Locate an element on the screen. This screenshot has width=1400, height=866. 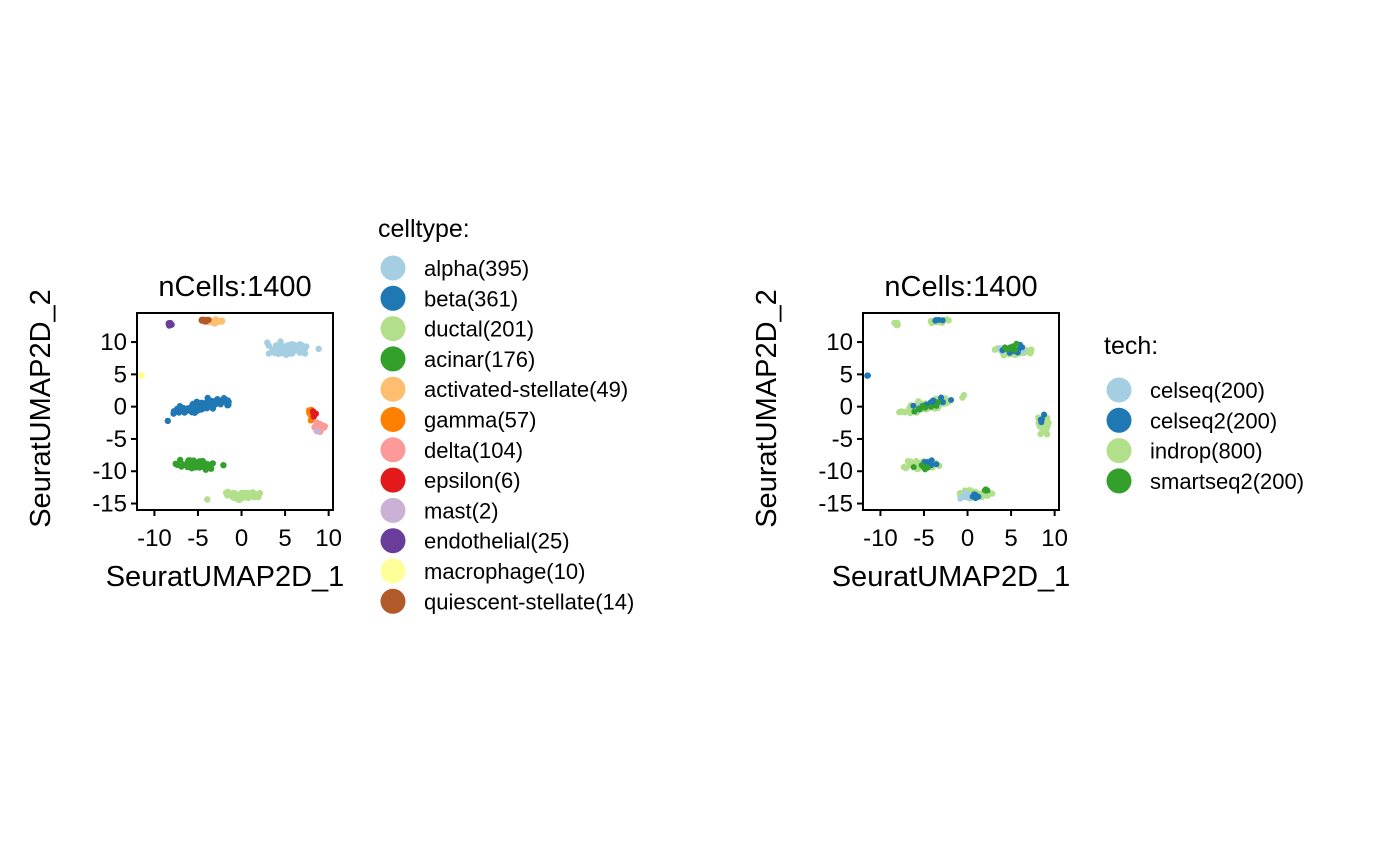
legend-label: alpha(395) is located at coordinates (476, 268).